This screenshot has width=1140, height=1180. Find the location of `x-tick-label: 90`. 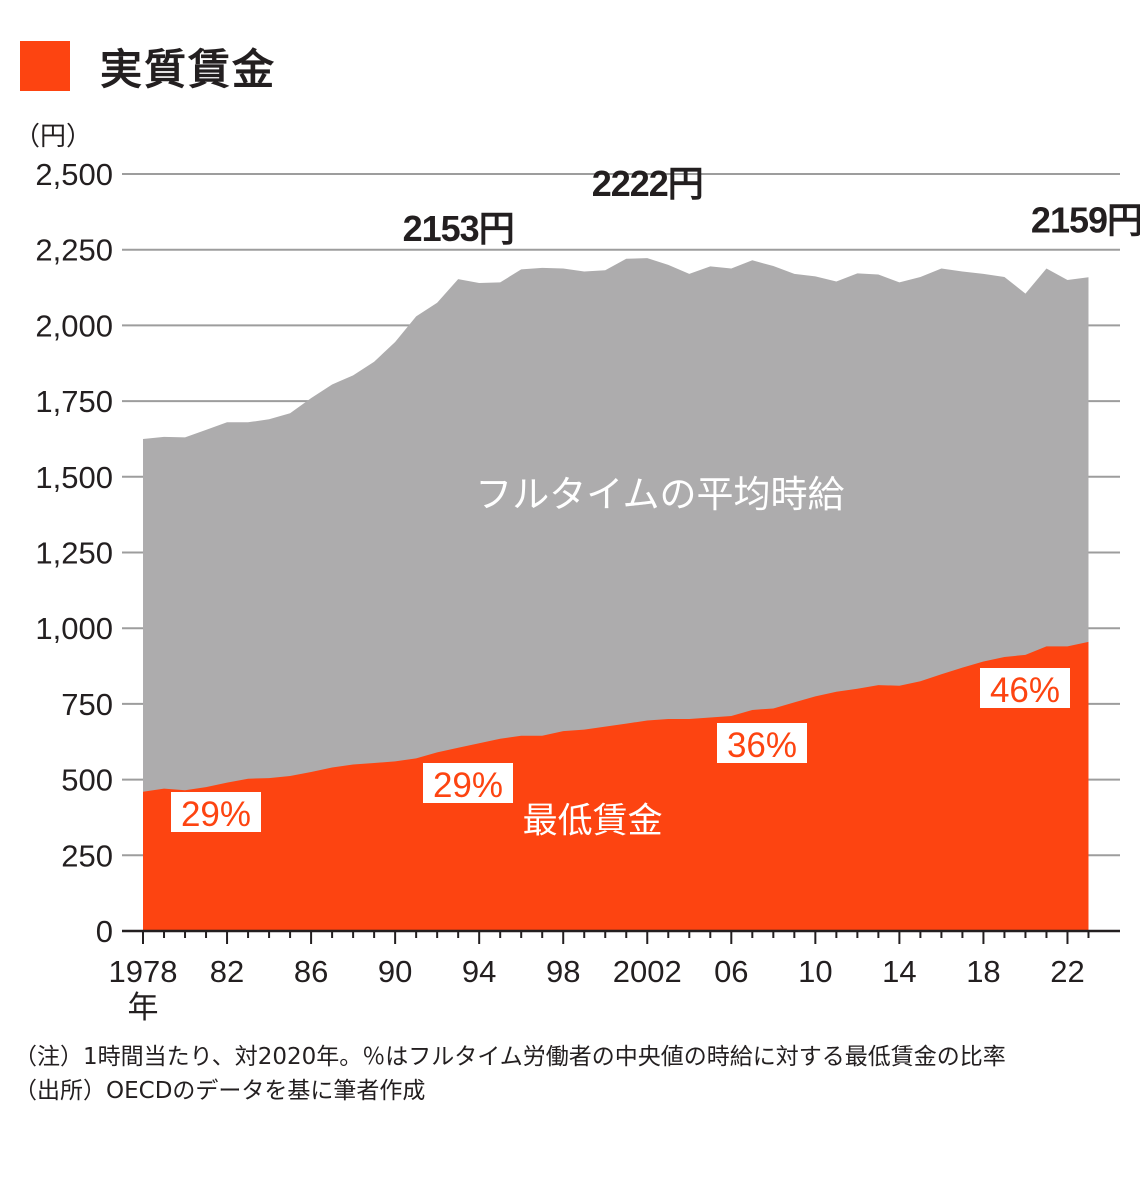

x-tick-label: 90 is located at coordinates (395, 971).